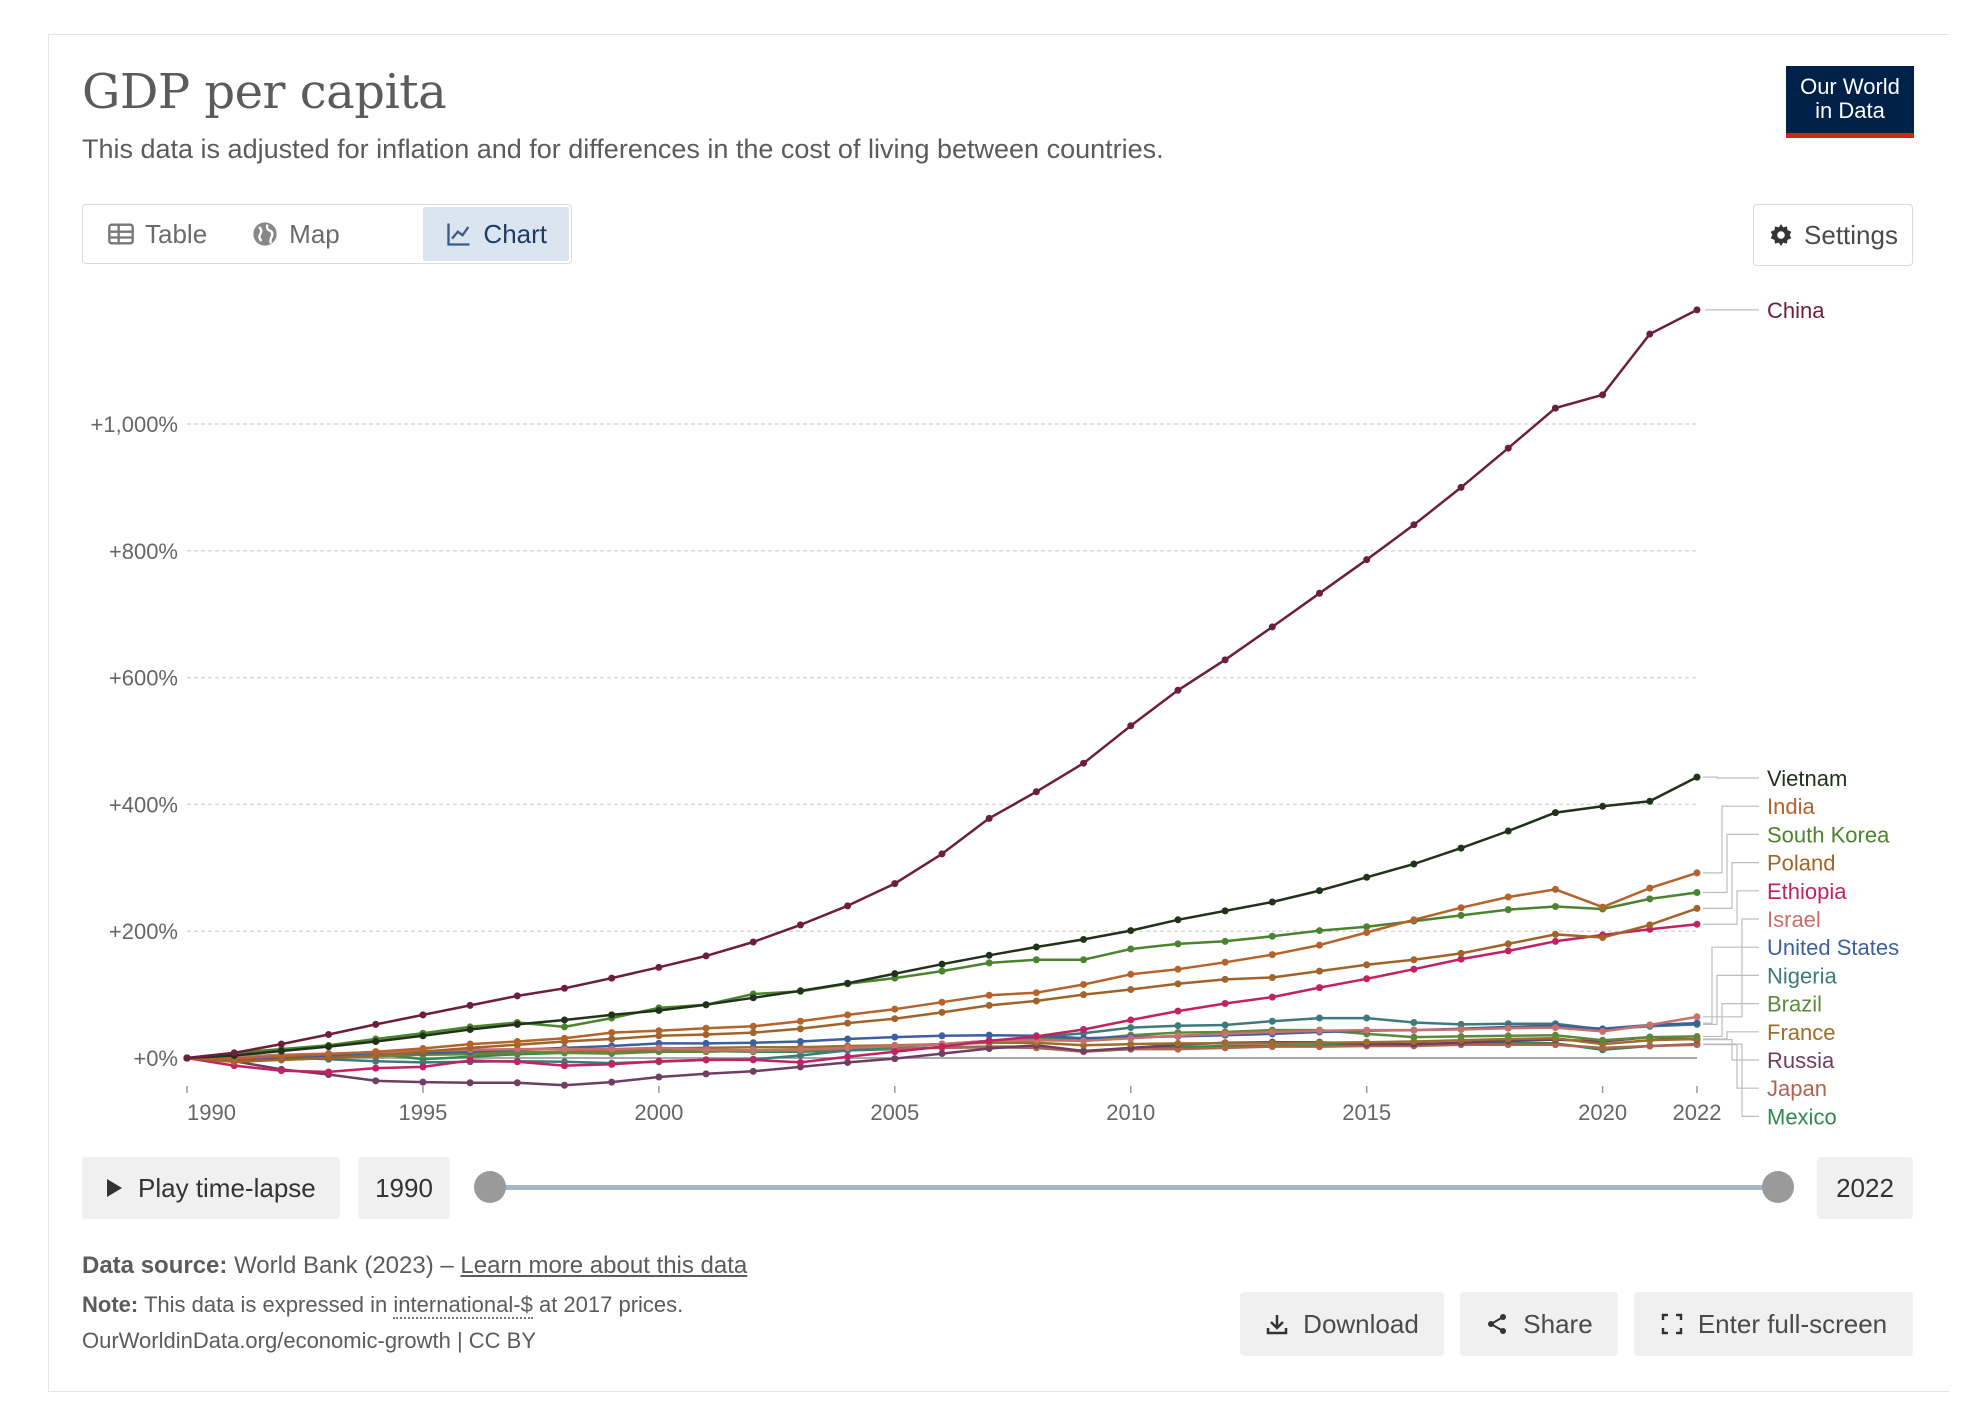 The image size is (1964, 1414). Describe the element at coordinates (1801, 863) in the screenshot. I see `series-label-poland: Poland` at that location.